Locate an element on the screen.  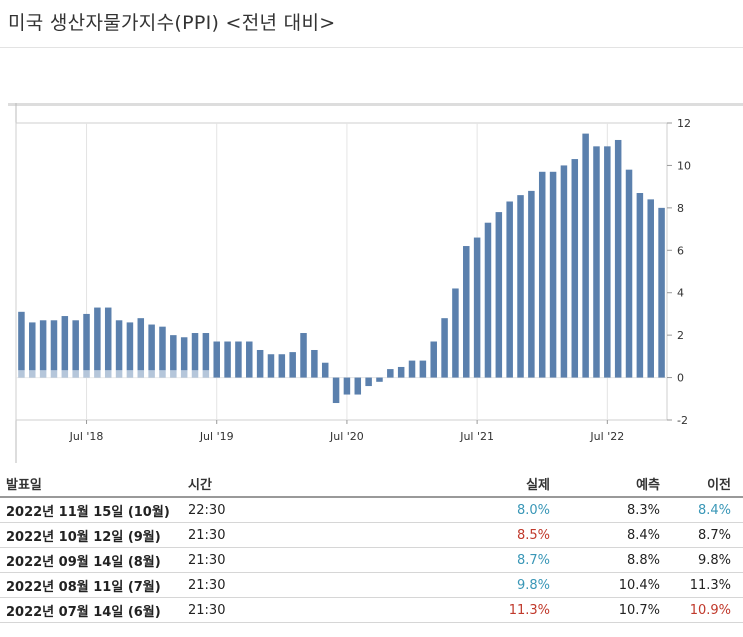
table-row: 2022년 09월 14일 (8월) 21:30 8.7% 8.8% 9.8% is located at coordinates (371, 560).